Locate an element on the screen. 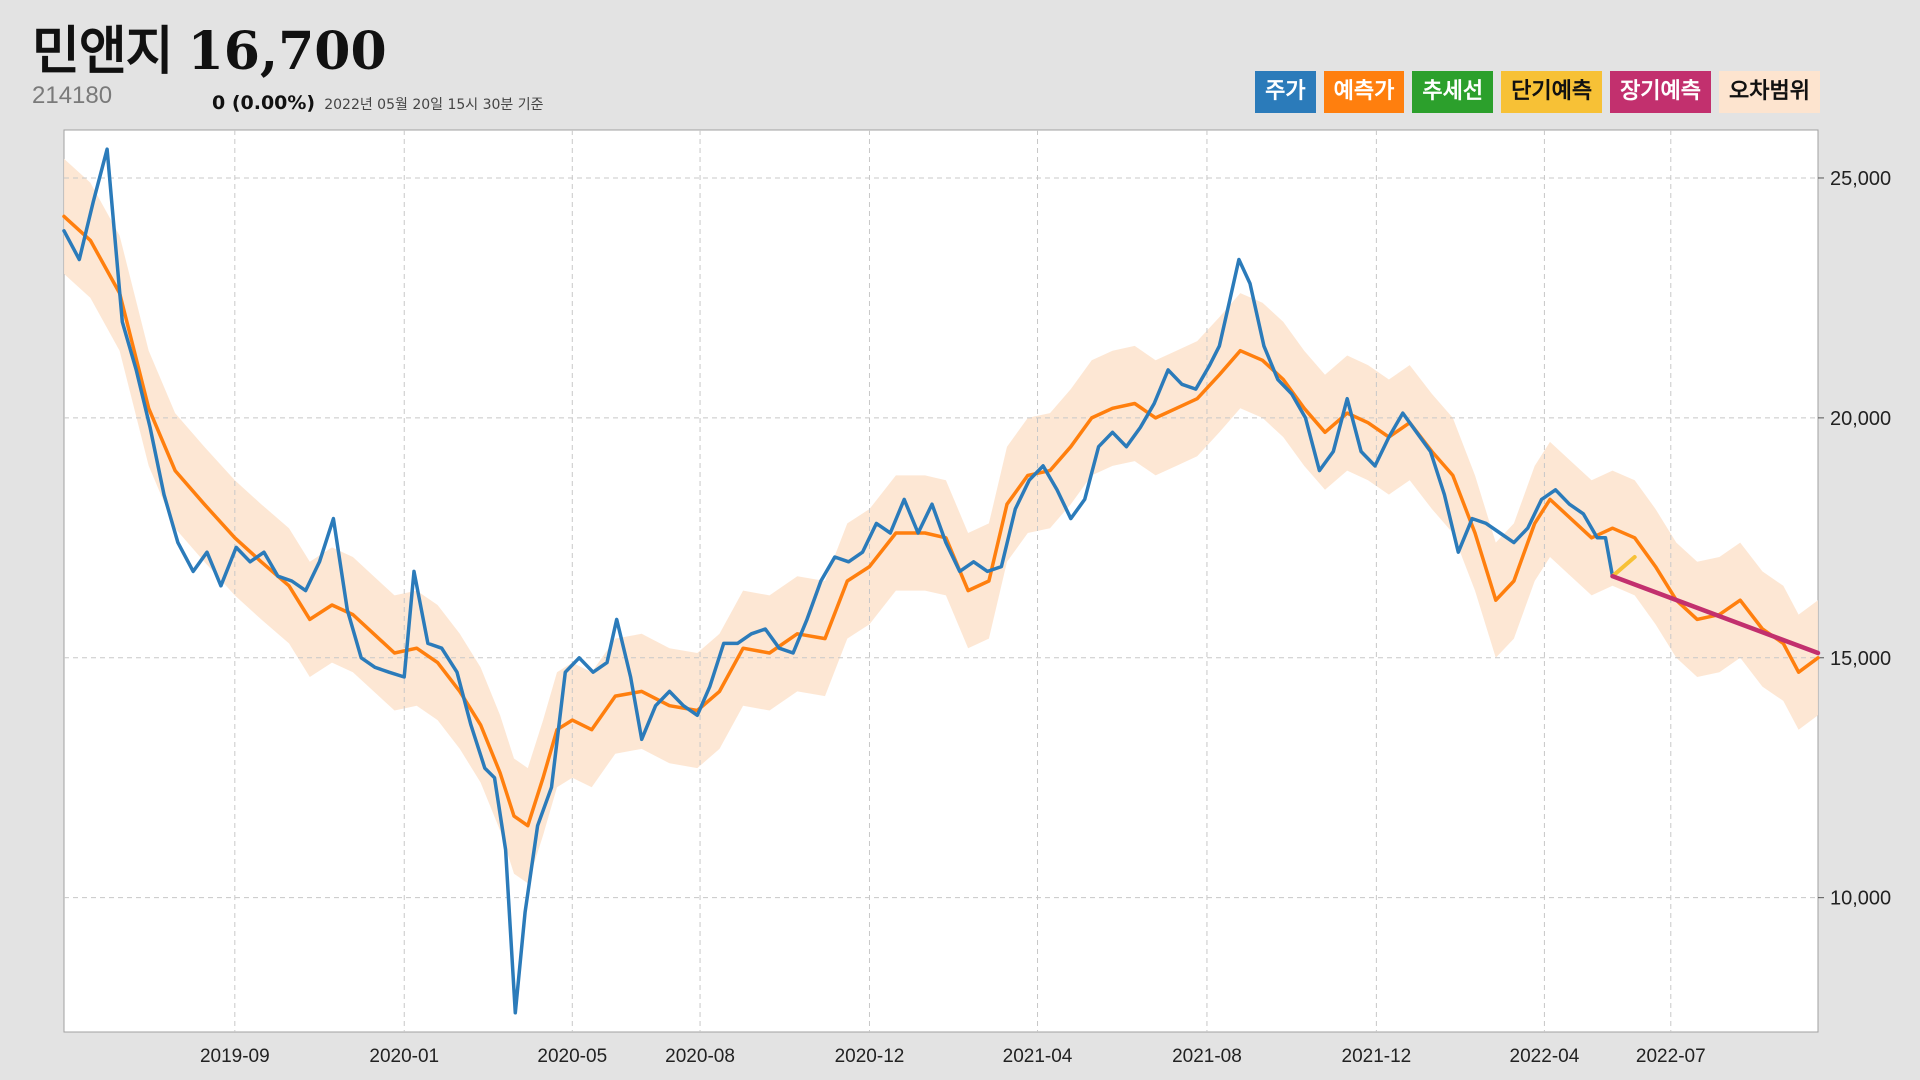  chart-legend: 주가 예측가 추세선 단기예측 장기예측 오차범위 is located at coordinates (1537, 92).